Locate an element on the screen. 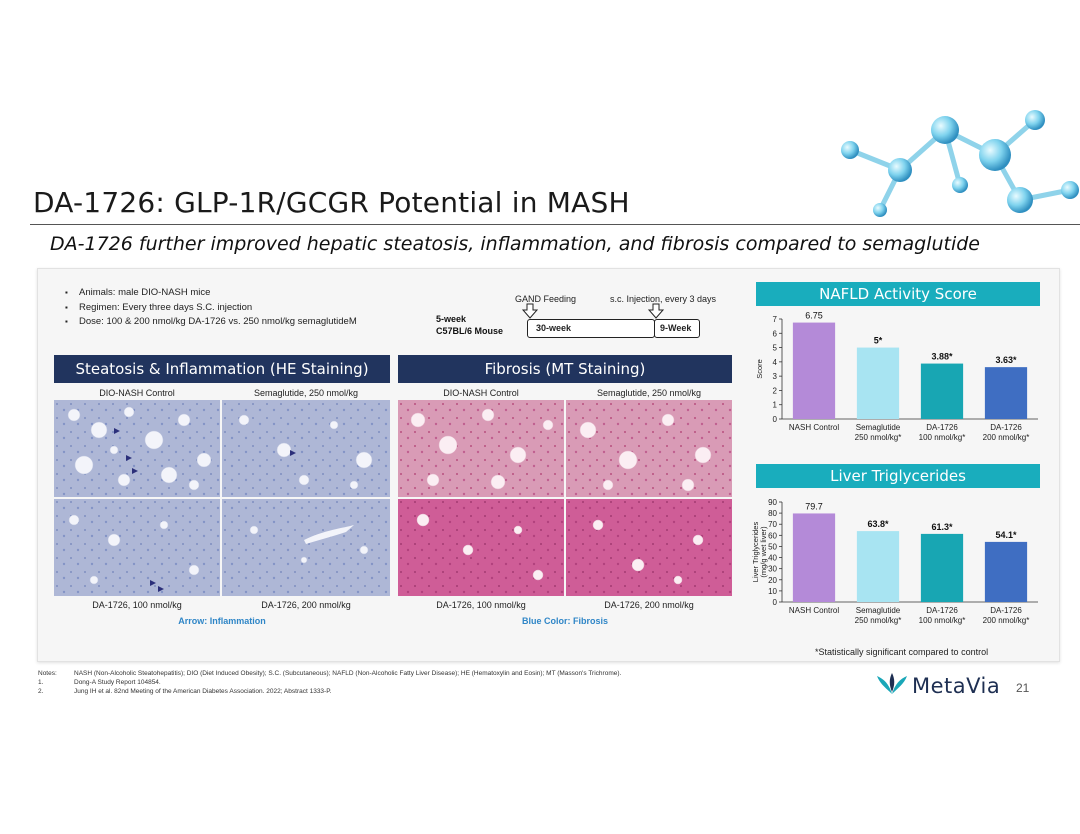  injection-label: s.c. Injection, every 3 days is located at coordinates (663, 299).